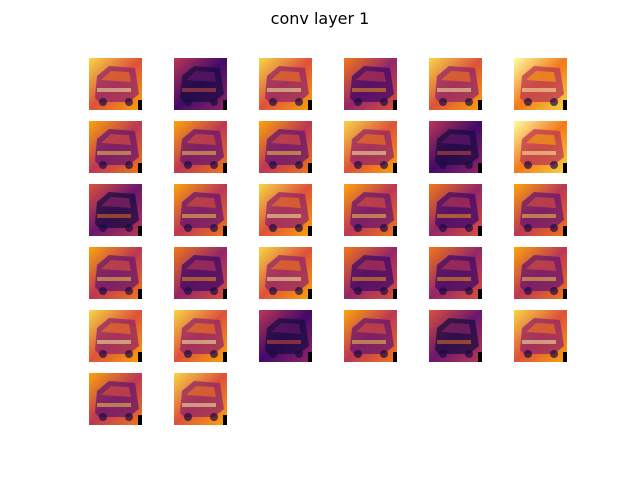 This screenshot has height=480, width=640. What do you see at coordinates (320, 18) in the screenshot?
I see `figure-title: conv layer 1` at bounding box center [320, 18].